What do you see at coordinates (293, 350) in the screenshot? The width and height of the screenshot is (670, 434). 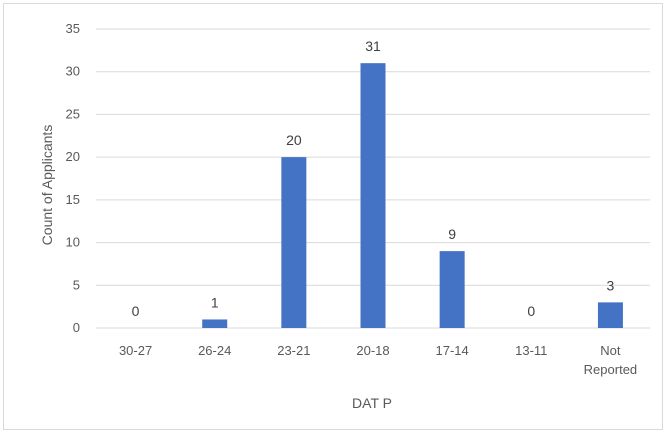 I see `x-tick-label: 23-21` at bounding box center [293, 350].